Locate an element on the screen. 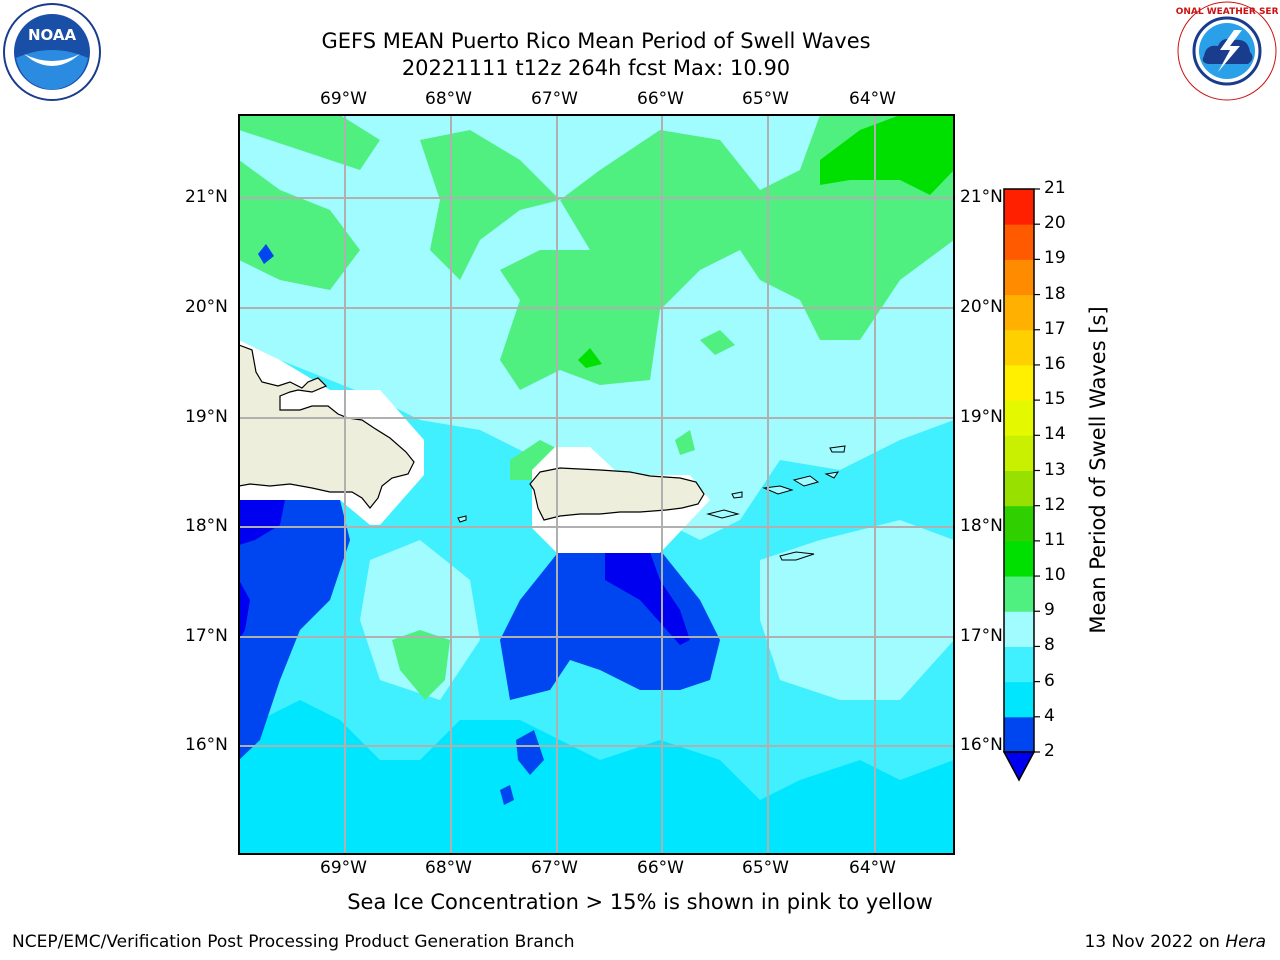 The width and height of the screenshot is (1280, 960). colorbar-tick-label: 18 is located at coordinates (1055, 293).